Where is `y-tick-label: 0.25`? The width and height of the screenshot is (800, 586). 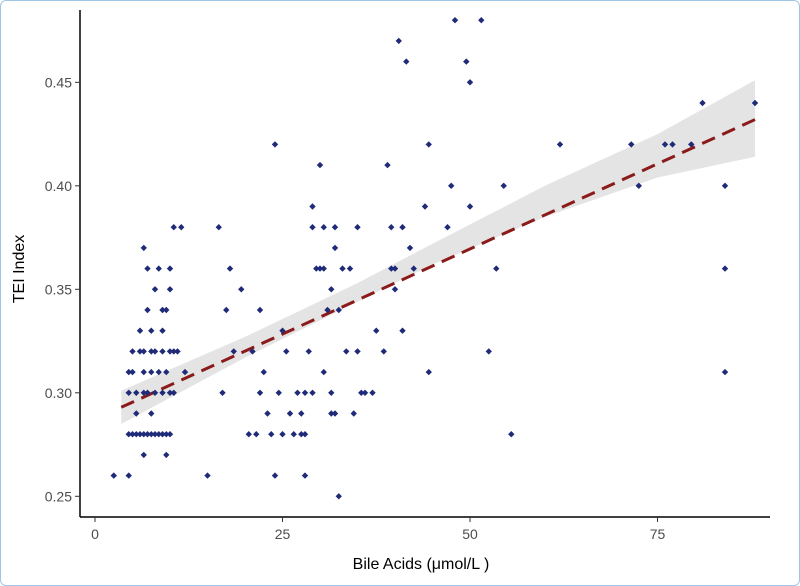
y-tick-label: 0.25 is located at coordinates (58, 496).